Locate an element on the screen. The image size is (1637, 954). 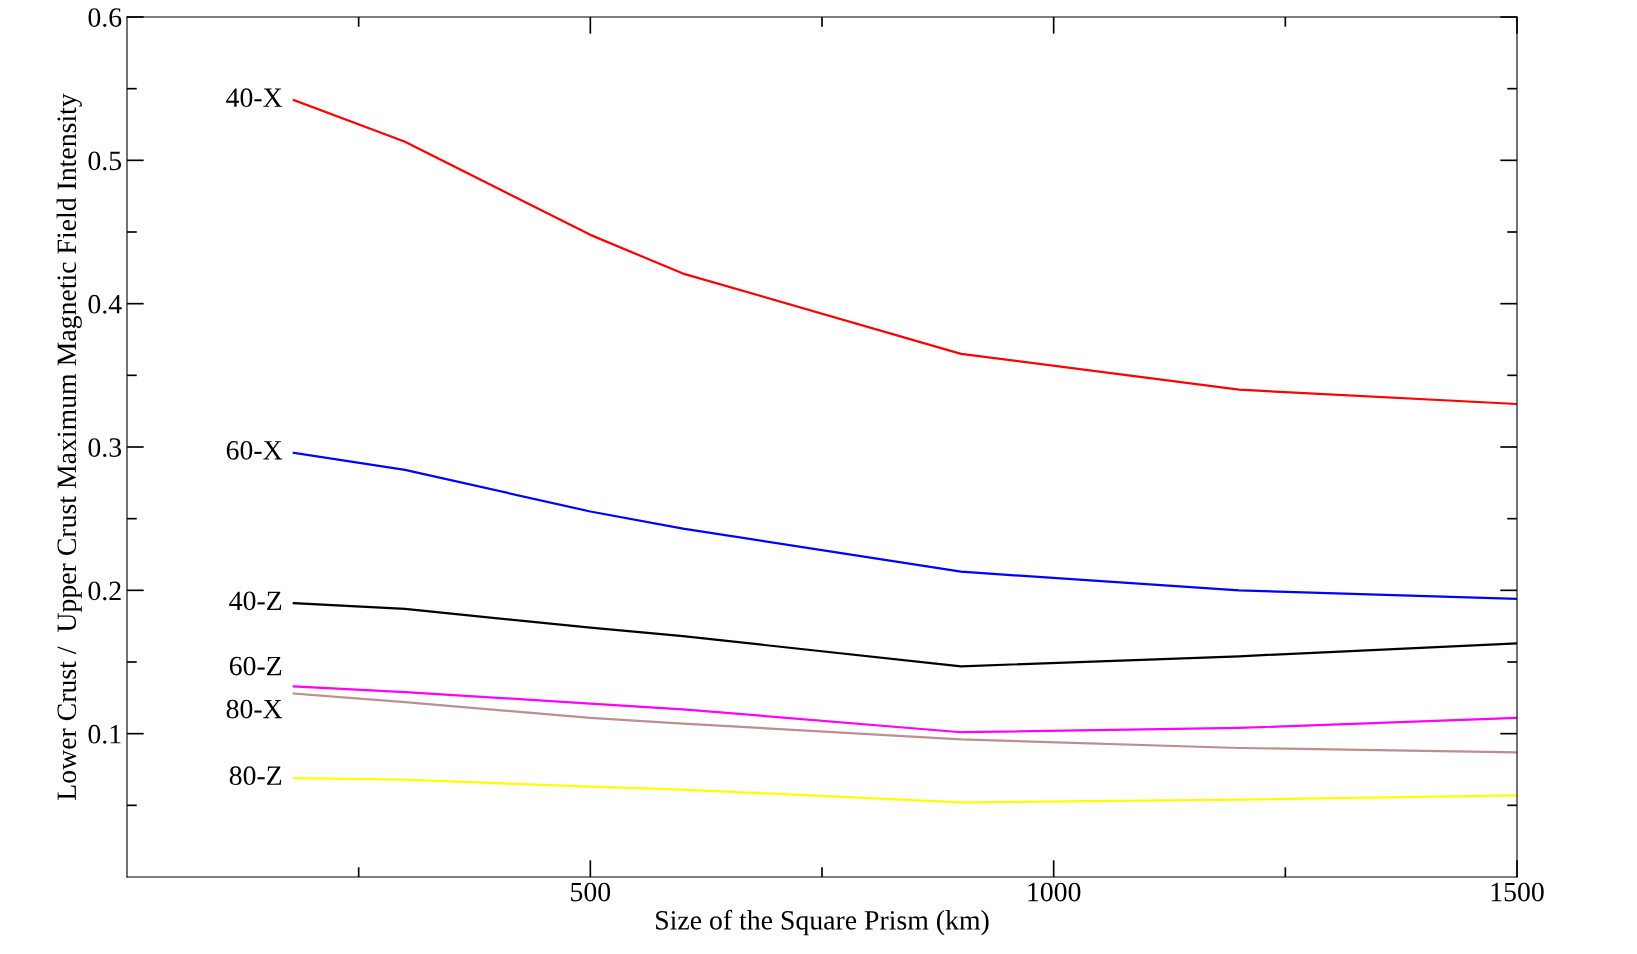
series-label: 40-Z is located at coordinates (255, 601).